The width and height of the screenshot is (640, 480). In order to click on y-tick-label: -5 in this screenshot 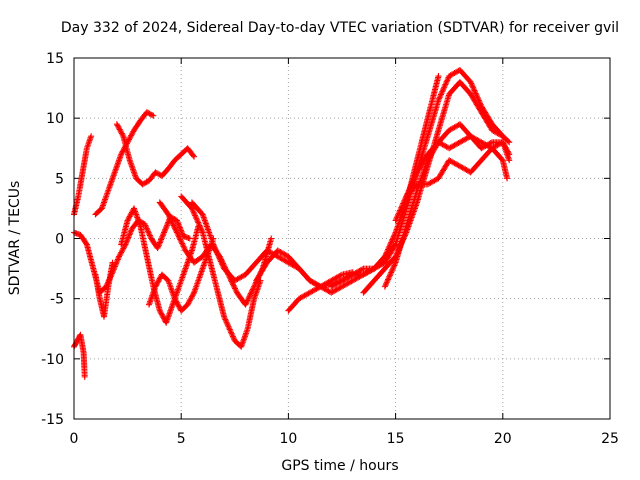, I will do `click(57, 300)`.